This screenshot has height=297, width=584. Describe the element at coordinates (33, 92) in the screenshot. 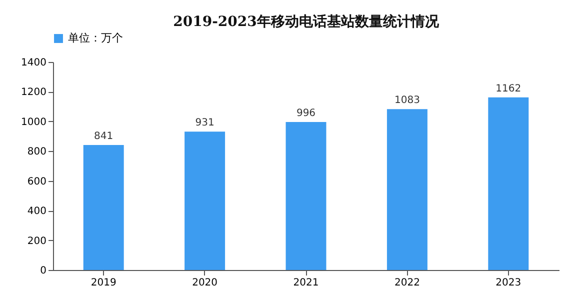

I see `y-tick-label: 1200` at that location.